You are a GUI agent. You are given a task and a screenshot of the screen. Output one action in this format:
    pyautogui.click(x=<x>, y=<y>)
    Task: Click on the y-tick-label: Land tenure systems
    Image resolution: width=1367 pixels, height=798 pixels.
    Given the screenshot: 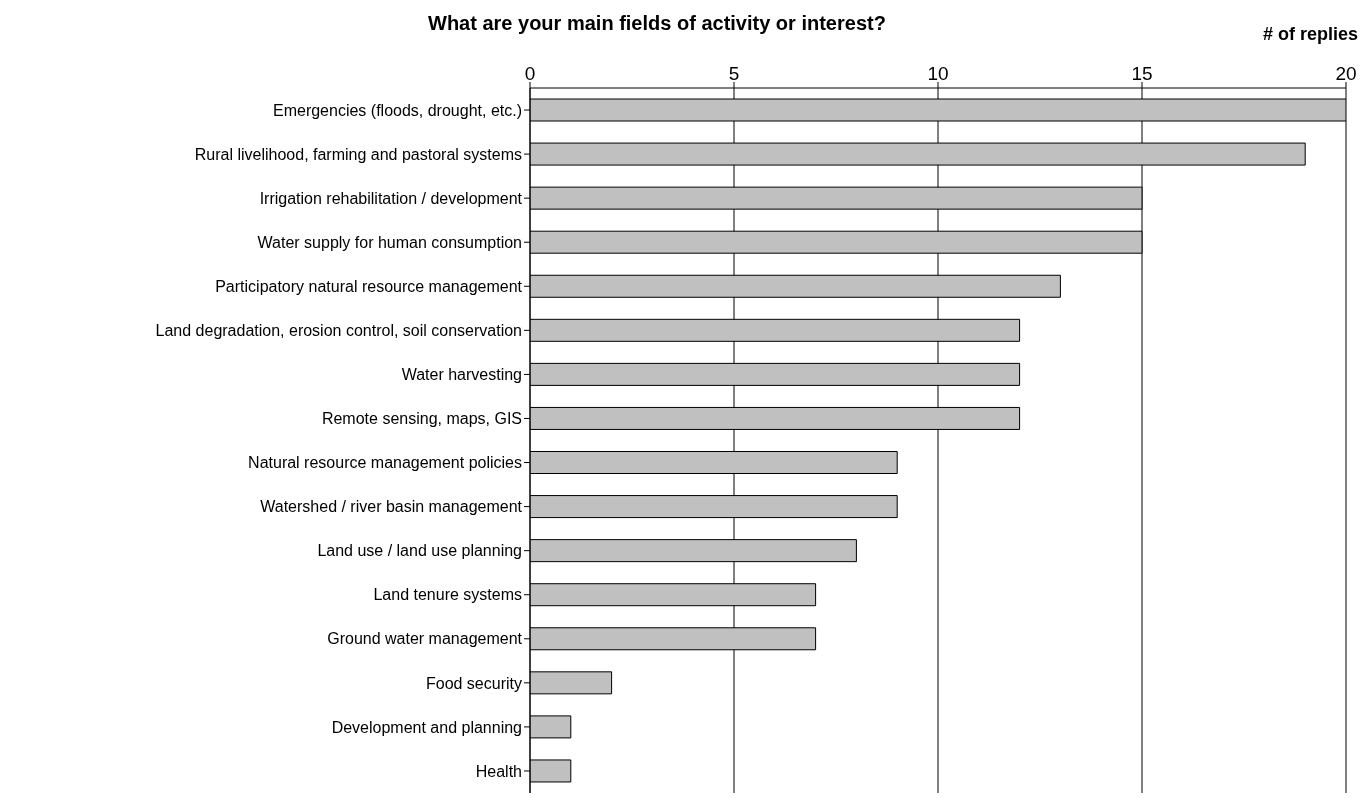 What is the action you would take?
    pyautogui.click(x=447, y=595)
    